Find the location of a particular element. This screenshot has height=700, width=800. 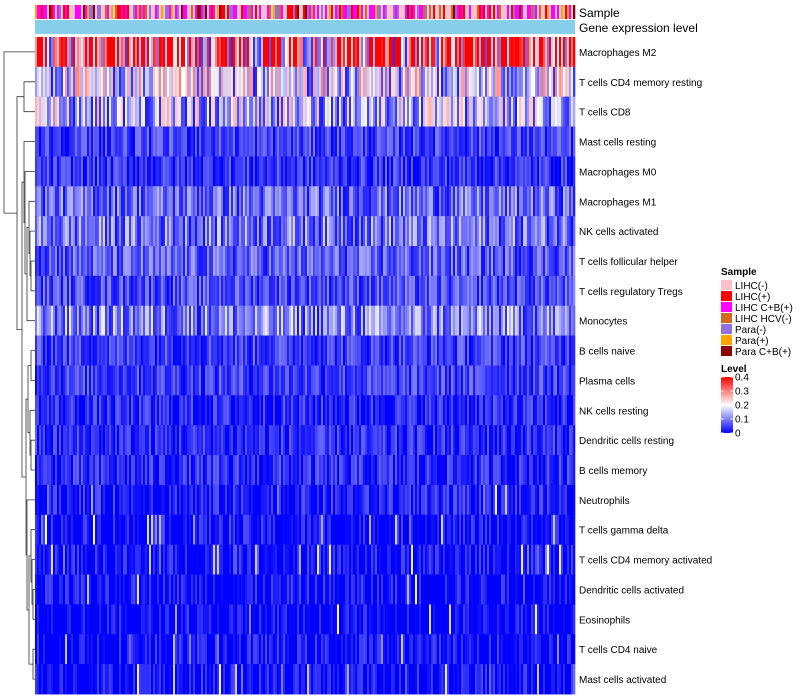

heatmap-row is located at coordinates (305, 410).